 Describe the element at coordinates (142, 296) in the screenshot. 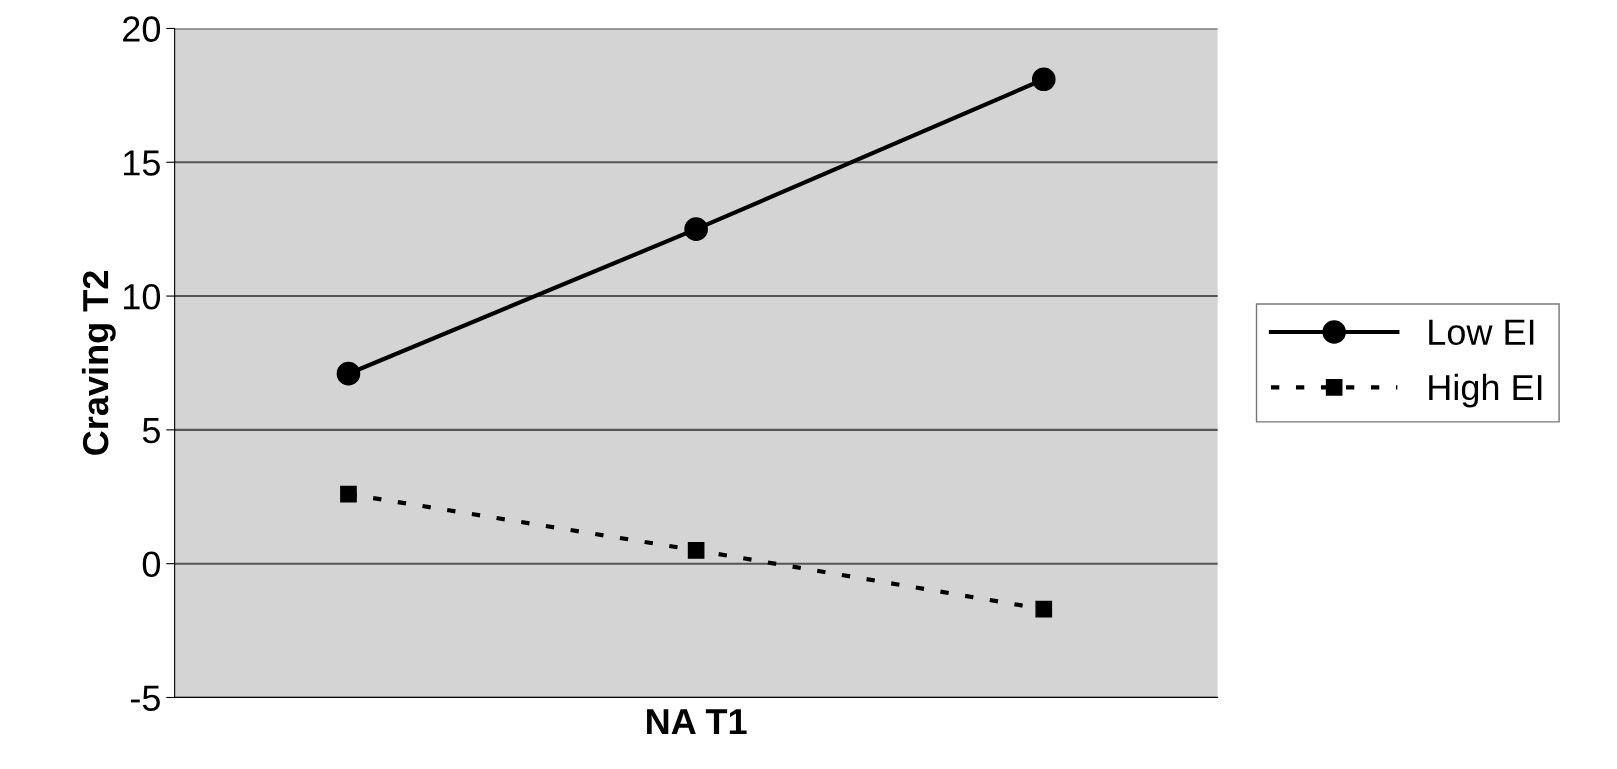

I see `y-tick-label: 10` at that location.